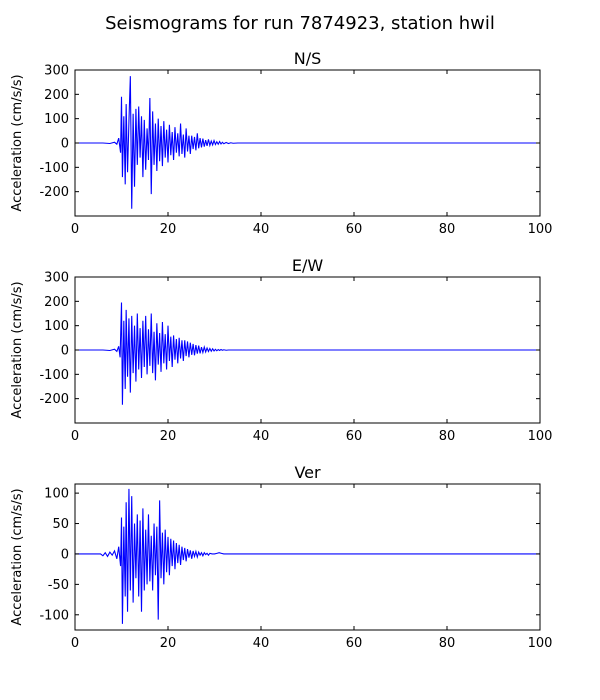 Image resolution: width=600 pixels, height=700 pixels. What do you see at coordinates (58, 585) in the screenshot?
I see `y-tick-label: -50` at bounding box center [58, 585].